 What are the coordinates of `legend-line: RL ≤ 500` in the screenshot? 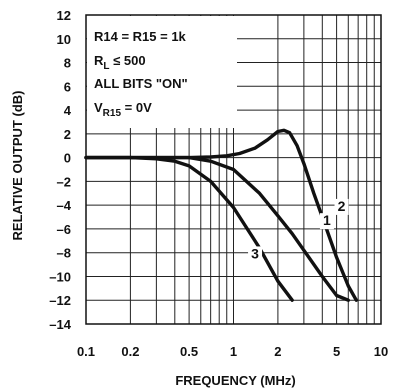 It's located at (120, 62).